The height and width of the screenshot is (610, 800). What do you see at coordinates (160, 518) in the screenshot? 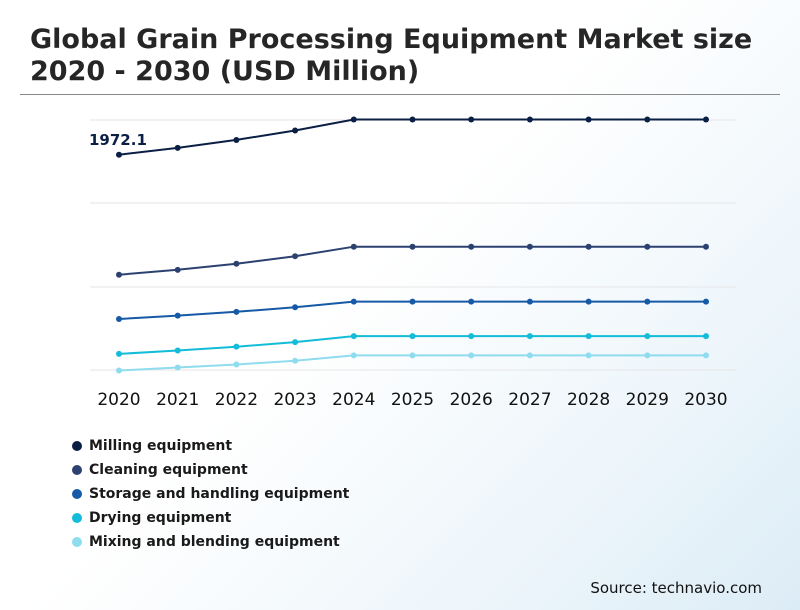
I see `legend-label: Drying equipment` at bounding box center [160, 518].